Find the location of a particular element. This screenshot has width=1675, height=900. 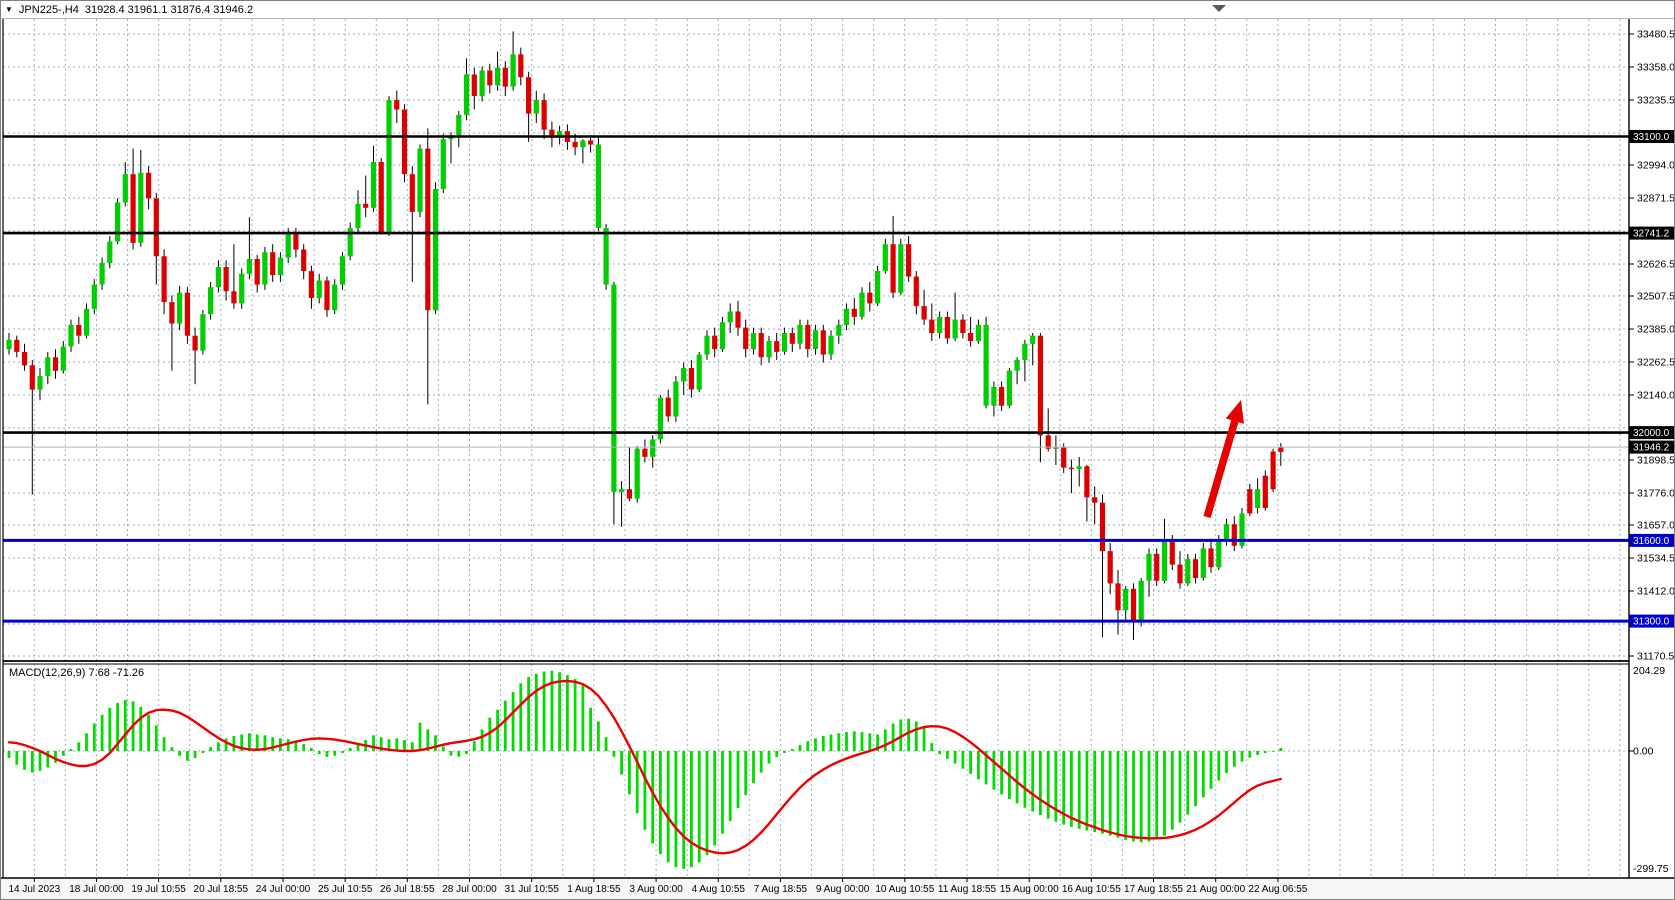

macd-indicator-label: MACD(12,26,9) 7.68 -71.26 is located at coordinates (77, 673).